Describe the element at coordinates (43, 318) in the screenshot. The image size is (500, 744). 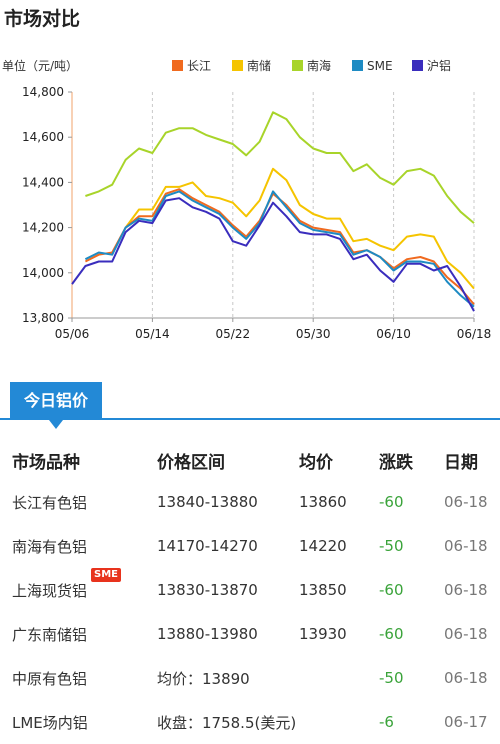
I see `y-tick-label: 13,800` at that location.